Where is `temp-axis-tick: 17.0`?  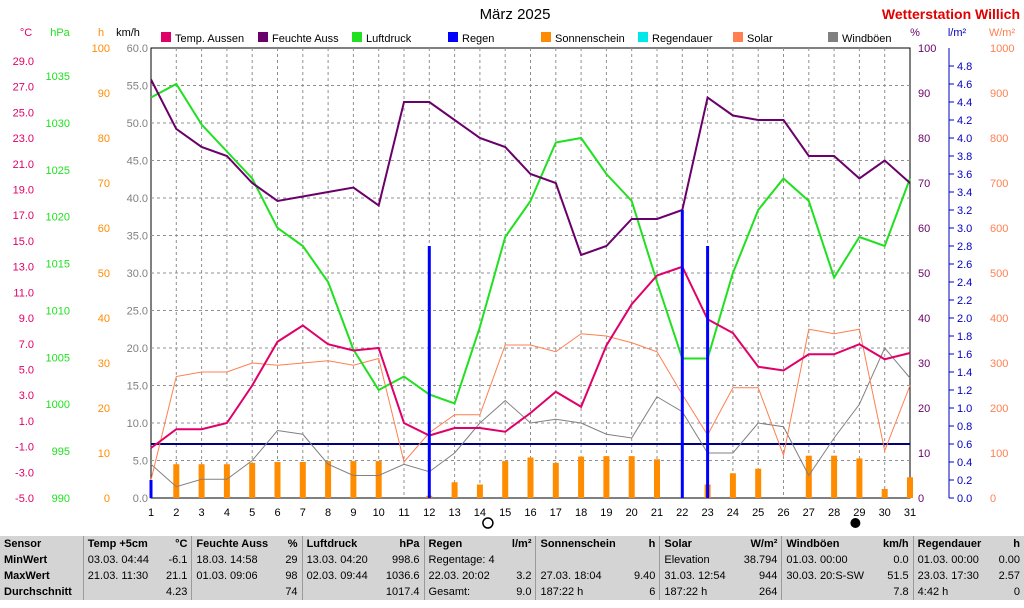 temp-axis-tick: 17.0 is located at coordinates (23, 216).